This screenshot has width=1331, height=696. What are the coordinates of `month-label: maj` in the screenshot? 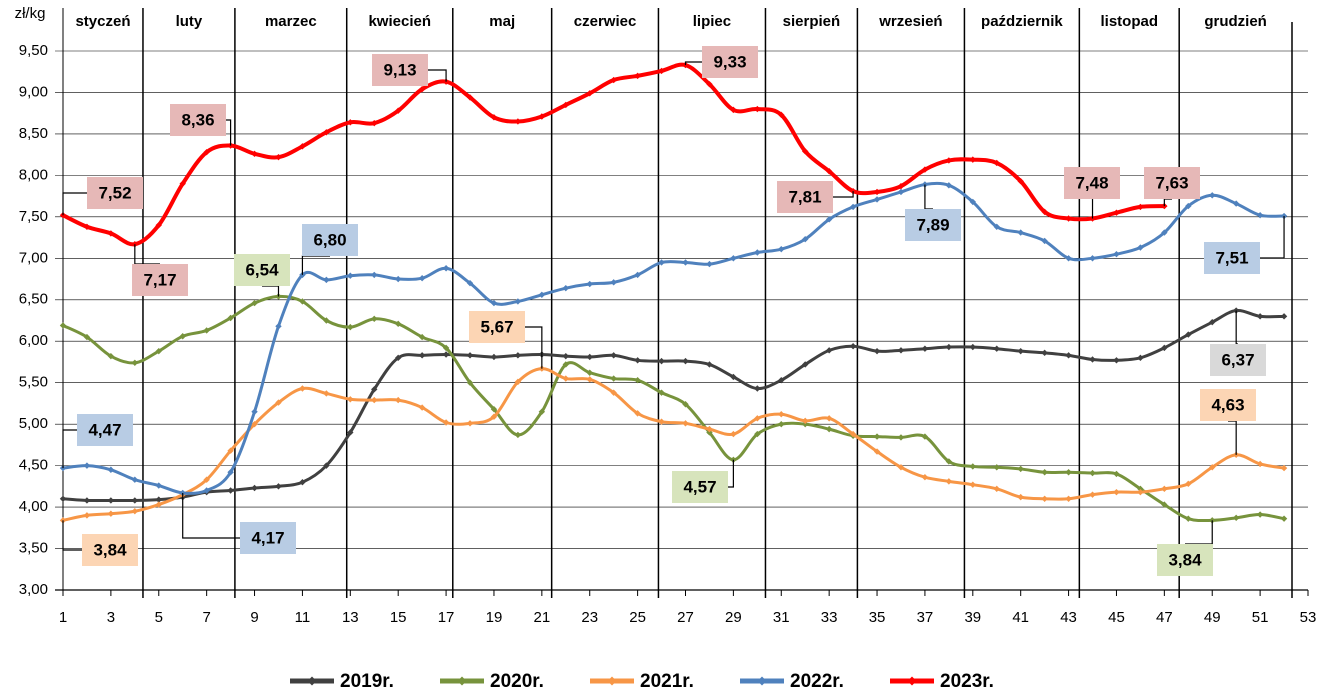 It's located at (502, 21).